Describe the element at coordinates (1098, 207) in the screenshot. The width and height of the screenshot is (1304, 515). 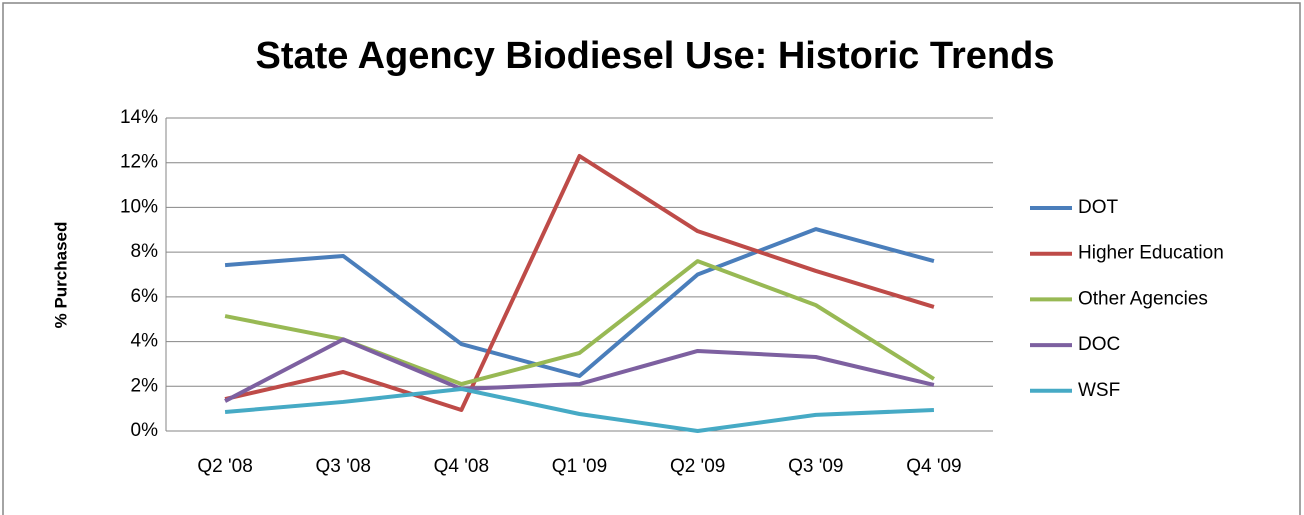
I see `legend-label: DOT` at that location.